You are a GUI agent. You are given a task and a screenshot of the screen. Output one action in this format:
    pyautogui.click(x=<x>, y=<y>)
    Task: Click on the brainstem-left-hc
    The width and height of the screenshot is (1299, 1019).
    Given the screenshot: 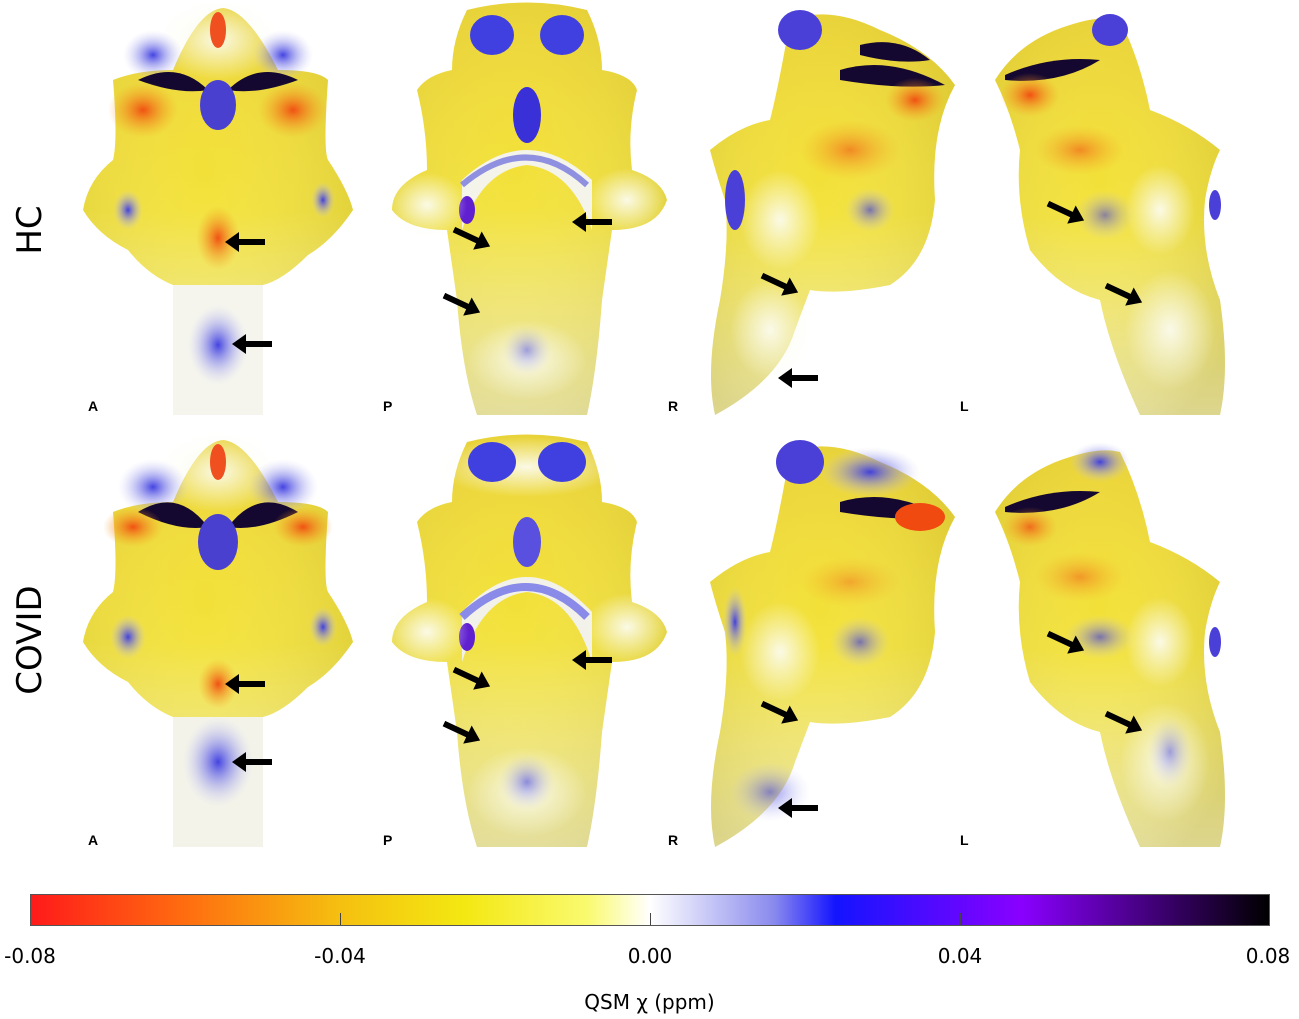 What is the action you would take?
    pyautogui.click(x=1135, y=207)
    